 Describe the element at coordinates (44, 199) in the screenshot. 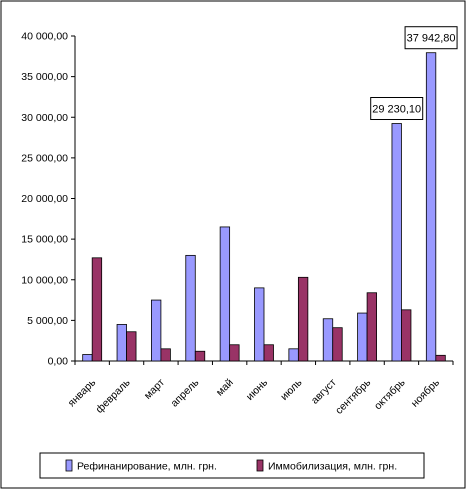

I see `y-tick-label: 20 000,00` at that location.